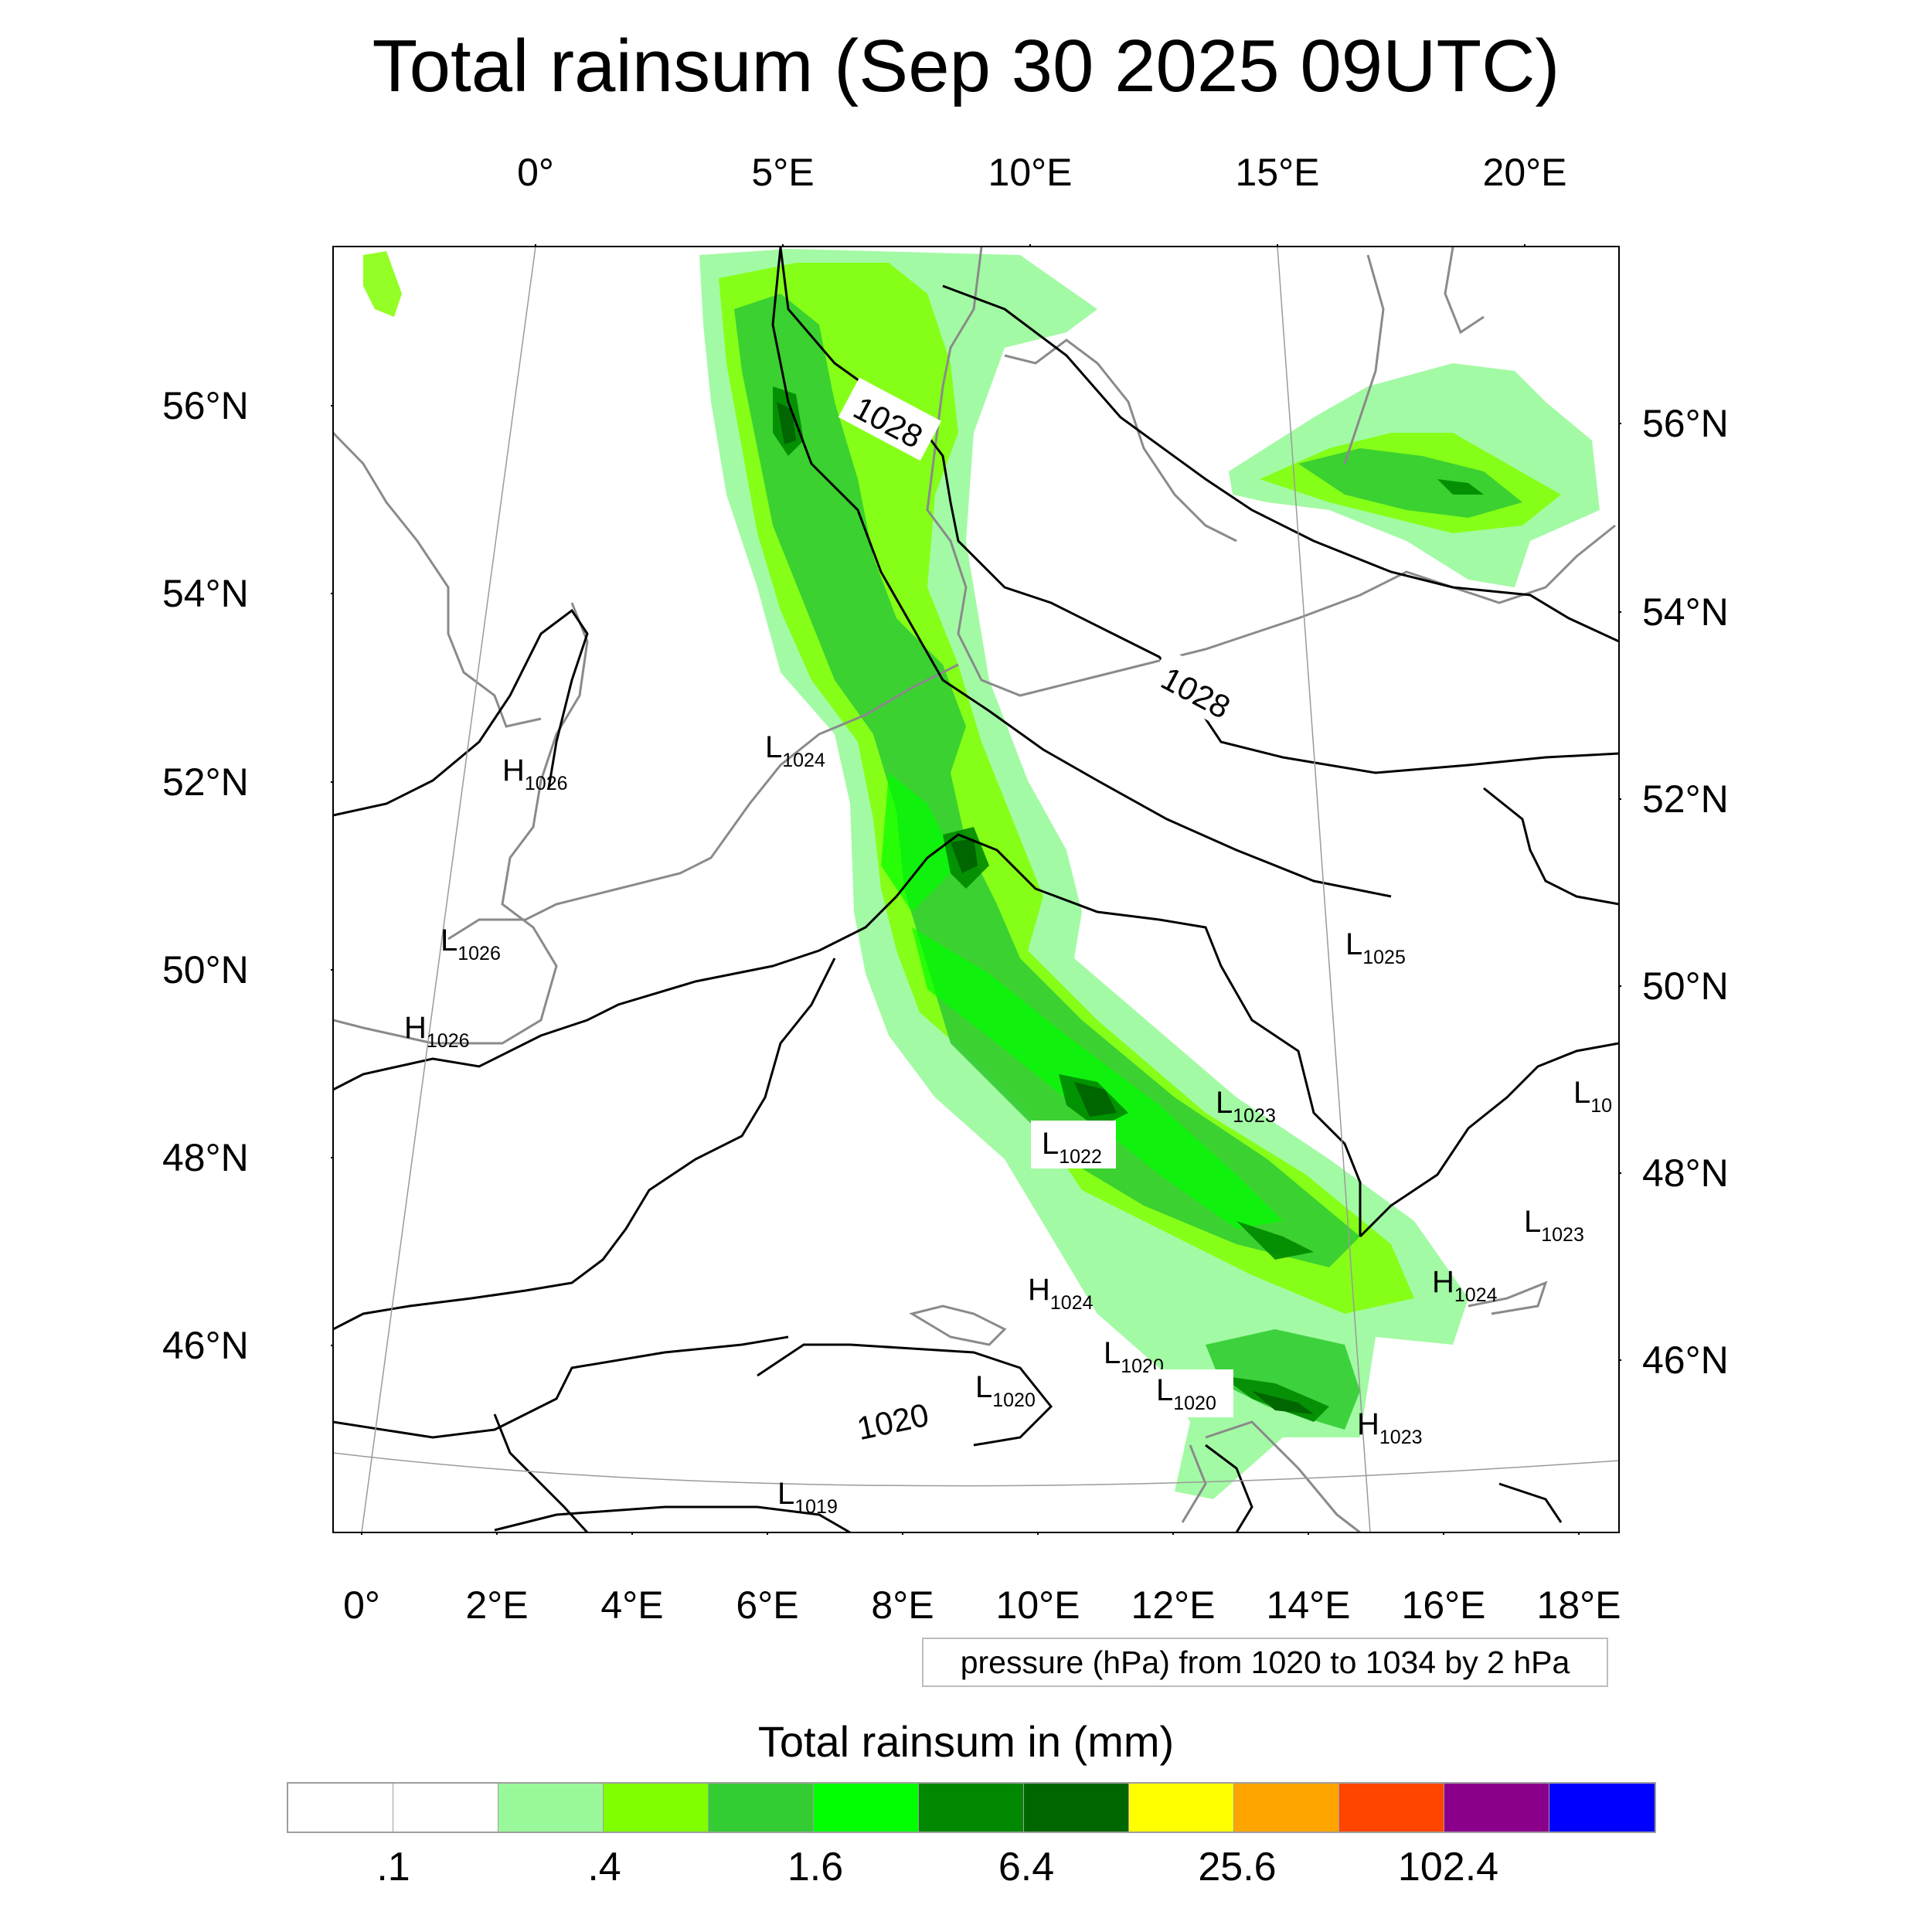 Image resolution: width=1932 pixels, height=1932 pixels. Describe the element at coordinates (205, 970) in the screenshot. I see `left-tick-label: 50°N` at that location.